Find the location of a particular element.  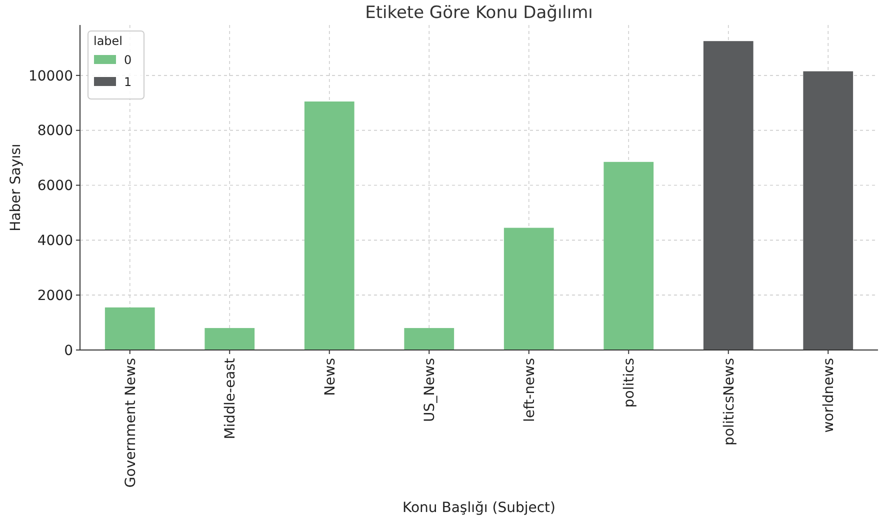

x-tick-label: politics is located at coordinates (630, 383).